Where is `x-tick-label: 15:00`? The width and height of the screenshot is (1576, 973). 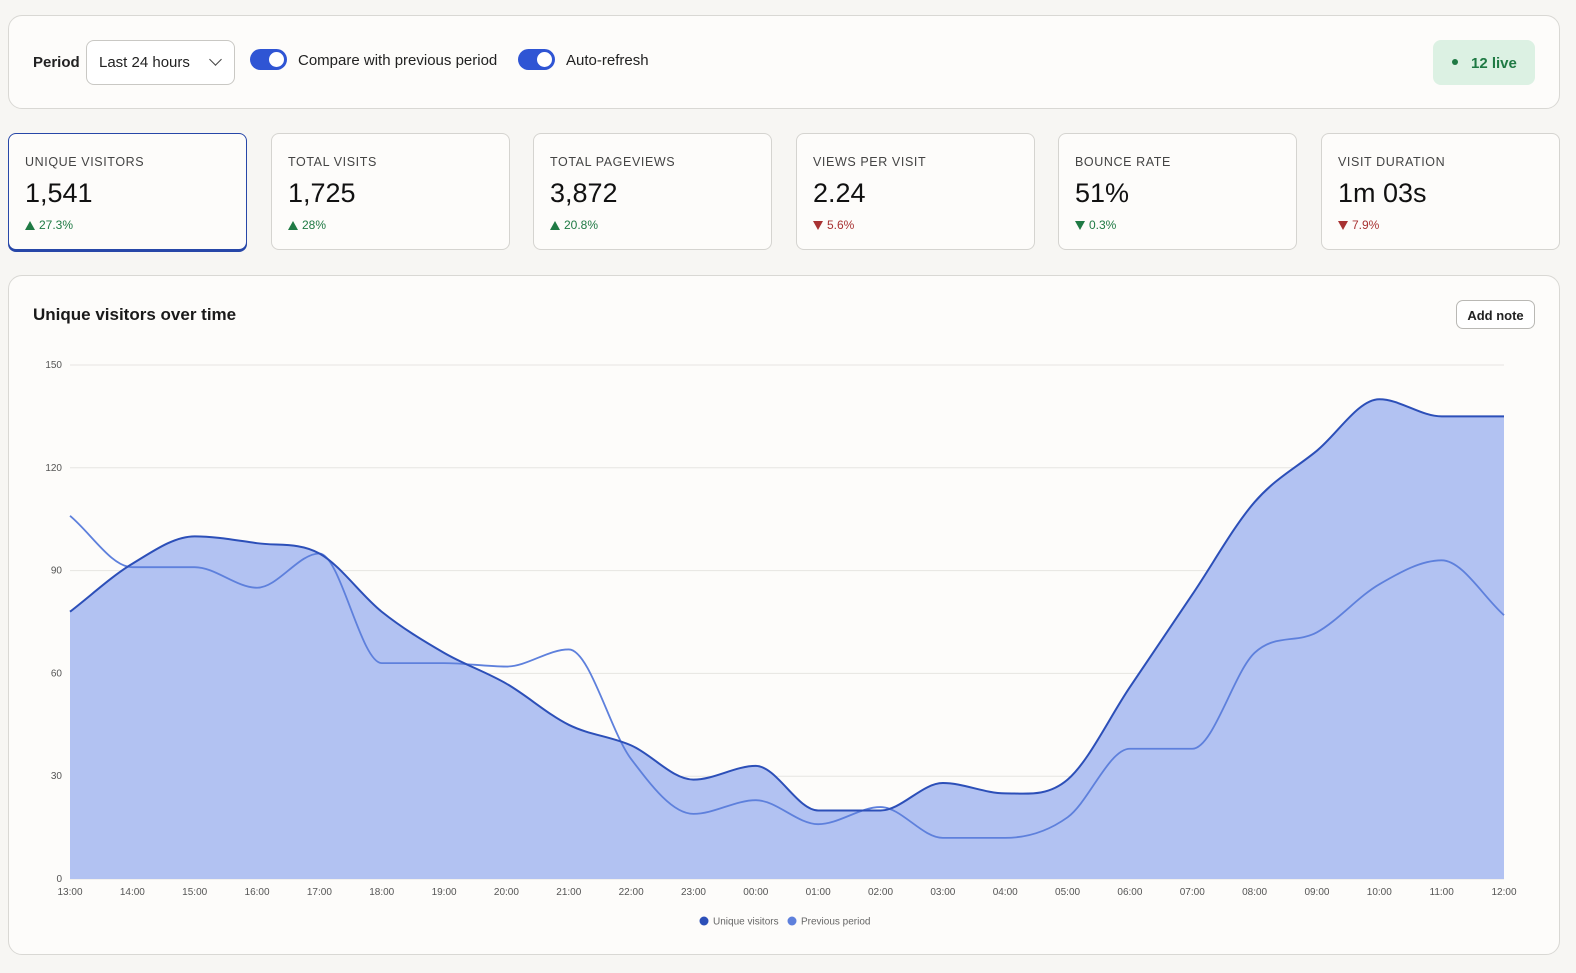 x-tick-label: 15:00 is located at coordinates (194, 892).